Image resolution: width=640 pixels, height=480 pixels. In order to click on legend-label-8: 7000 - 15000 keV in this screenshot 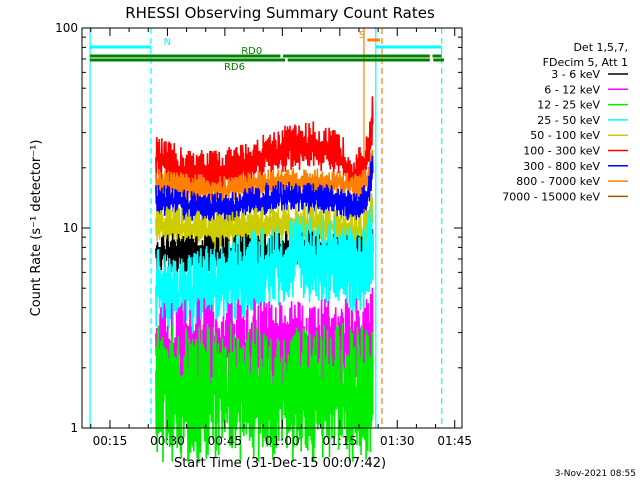, I will do `click(551, 196)`.